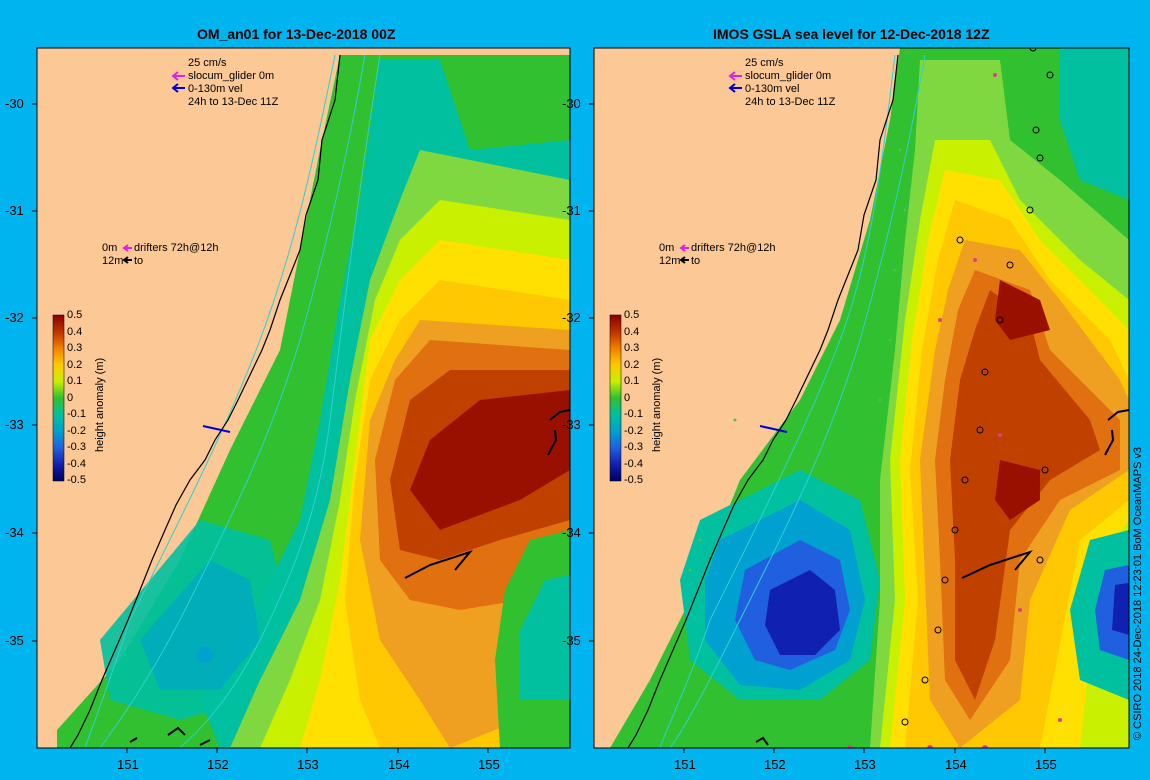 The image size is (1150, 780). Describe the element at coordinates (851, 34) in the screenshot. I see `panel-2-title: IMOS GSLA sea level for 12-Dec-2018 12Z` at that location.